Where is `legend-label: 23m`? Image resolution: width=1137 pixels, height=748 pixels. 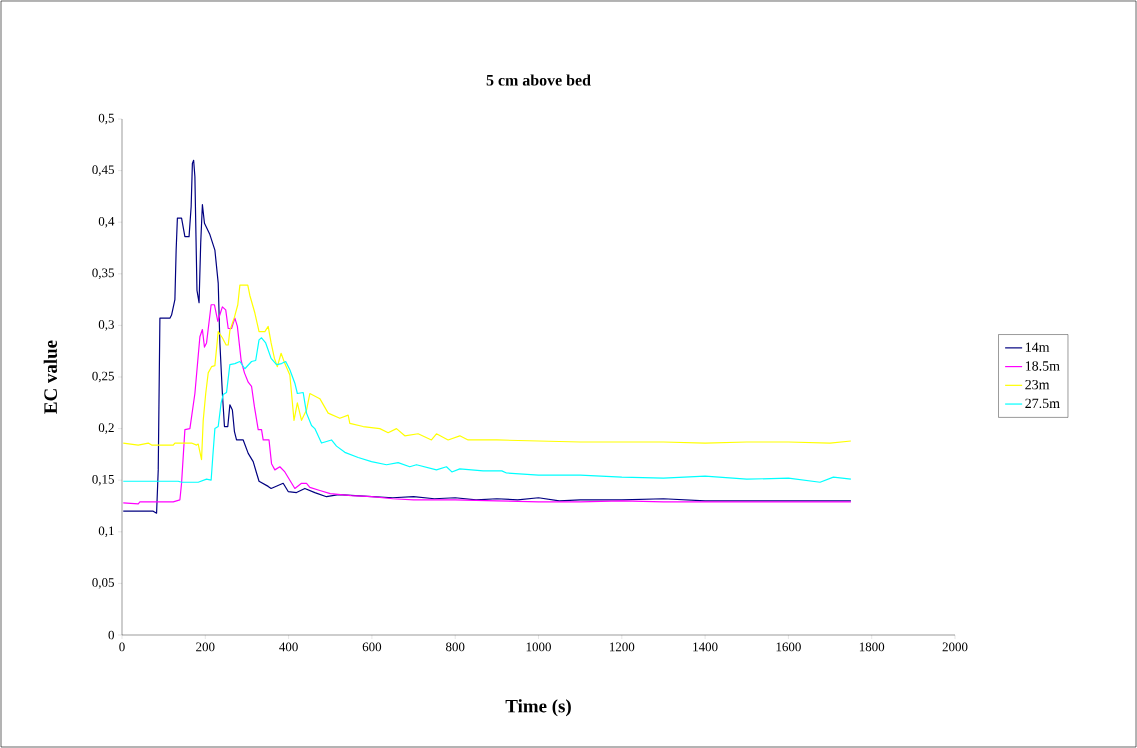
legend-label: 23m is located at coordinates (1037, 384).